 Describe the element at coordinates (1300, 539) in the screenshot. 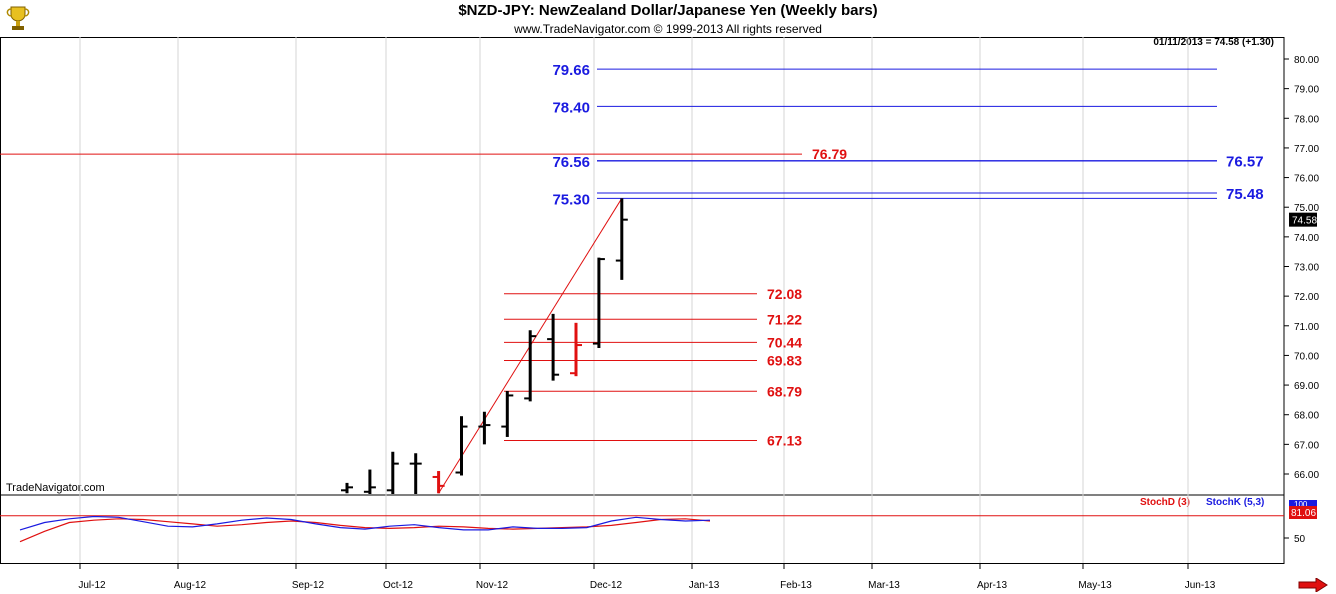

I see `stoch-tick-label: 50` at that location.